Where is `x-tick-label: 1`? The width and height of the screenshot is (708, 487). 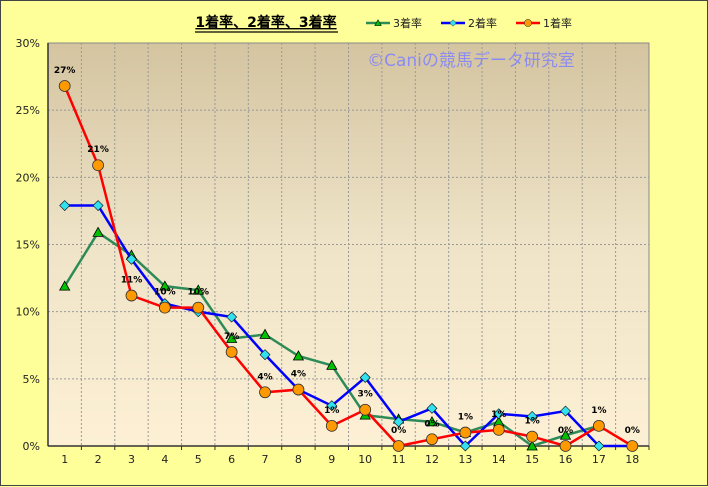
x-tick-label: 1 is located at coordinates (64, 459).